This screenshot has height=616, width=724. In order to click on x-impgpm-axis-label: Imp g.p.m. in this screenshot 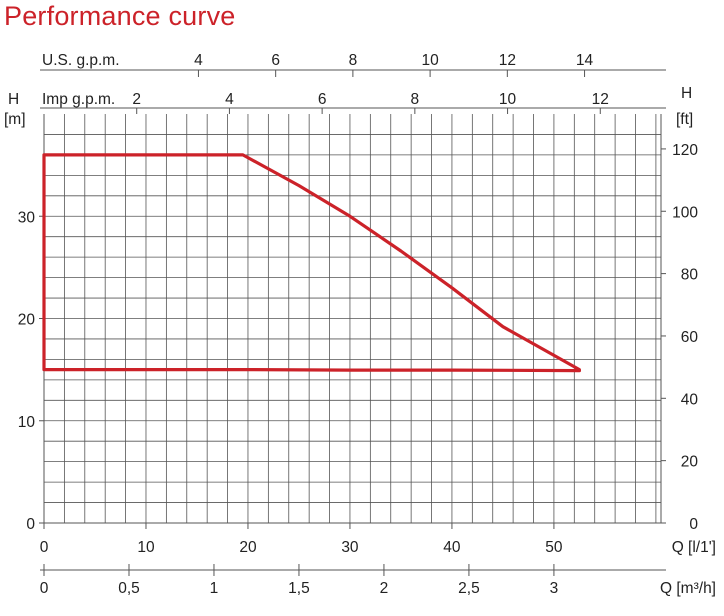, I will do `click(78, 99)`.